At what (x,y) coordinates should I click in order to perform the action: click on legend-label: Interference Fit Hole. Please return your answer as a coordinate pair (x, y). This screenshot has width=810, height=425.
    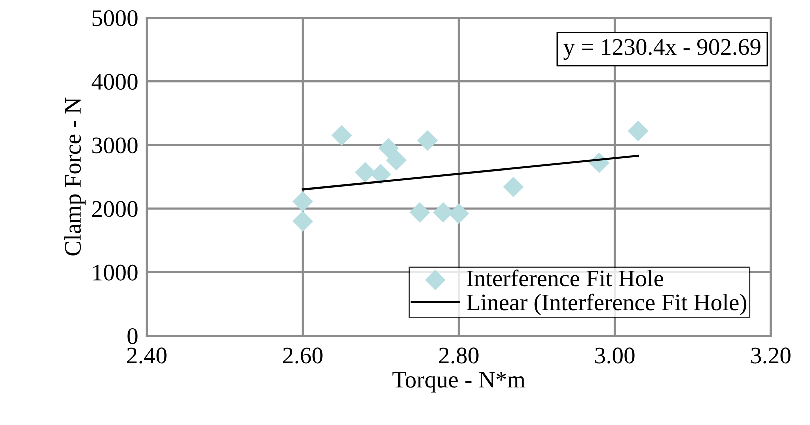
    Looking at the image, I should click on (565, 278).